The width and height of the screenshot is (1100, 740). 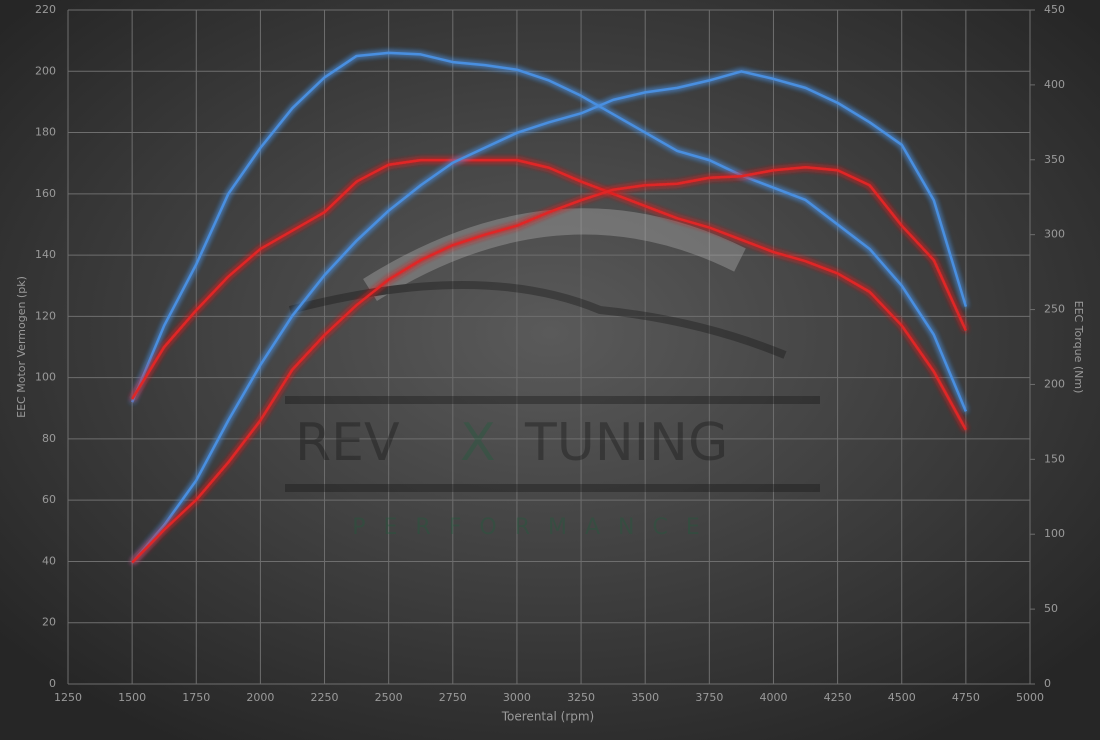 I want to click on y-tick-label: 80, so click(x=49, y=438).